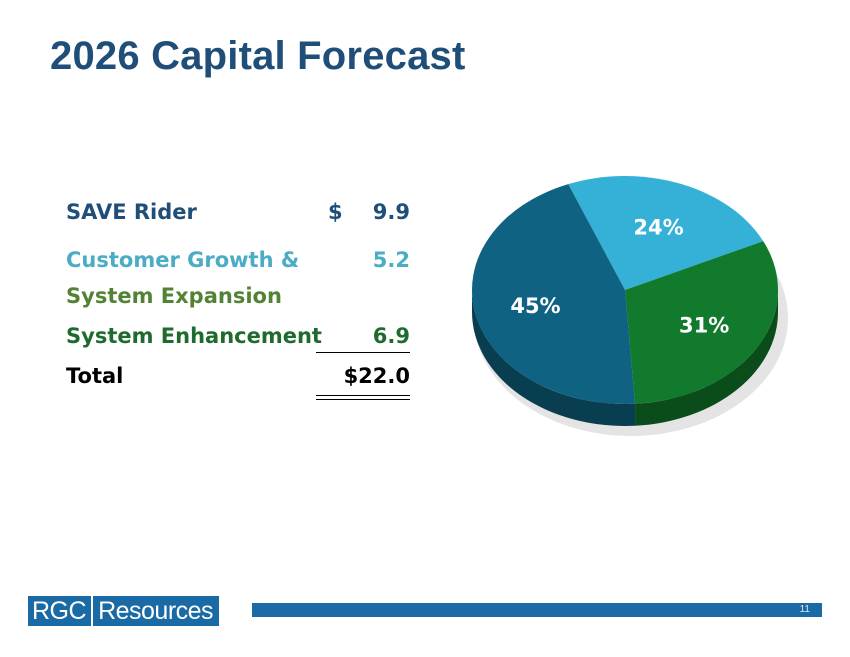  I want to click on system-enhancement-label: System Enhancement, so click(194, 336).